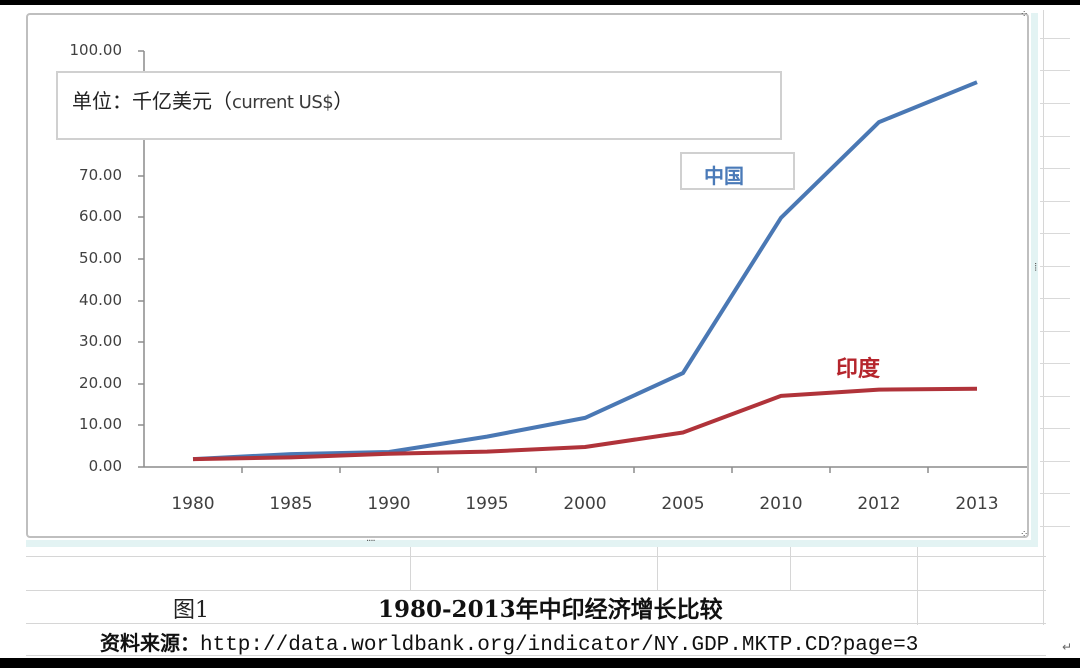 The image size is (1080, 668). I want to click on y-tick-label: 0.00, so click(105, 466).